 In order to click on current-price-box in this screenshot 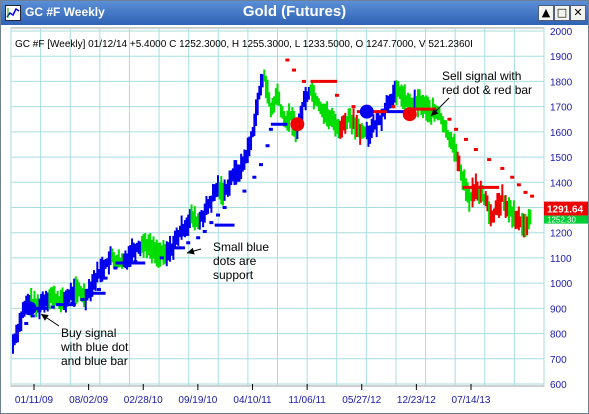, I will do `click(566, 219)`.